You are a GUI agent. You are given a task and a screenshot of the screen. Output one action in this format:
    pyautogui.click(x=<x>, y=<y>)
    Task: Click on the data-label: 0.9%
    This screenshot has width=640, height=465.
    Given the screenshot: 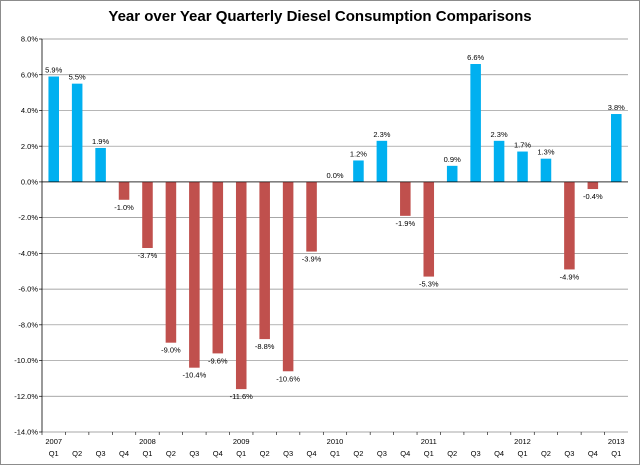 What is the action you would take?
    pyautogui.click(x=452, y=159)
    